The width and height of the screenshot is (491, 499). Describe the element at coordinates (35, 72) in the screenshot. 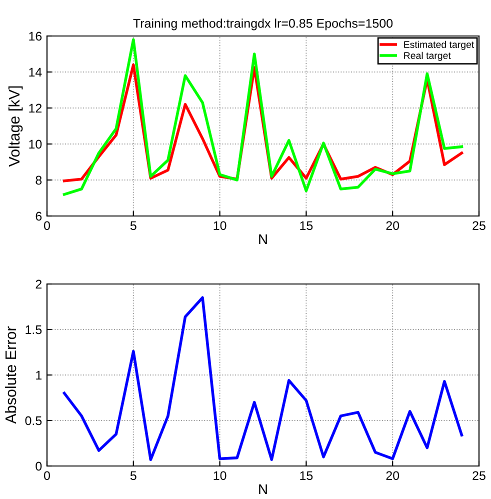

I see `y-tick-label: 14` at that location.